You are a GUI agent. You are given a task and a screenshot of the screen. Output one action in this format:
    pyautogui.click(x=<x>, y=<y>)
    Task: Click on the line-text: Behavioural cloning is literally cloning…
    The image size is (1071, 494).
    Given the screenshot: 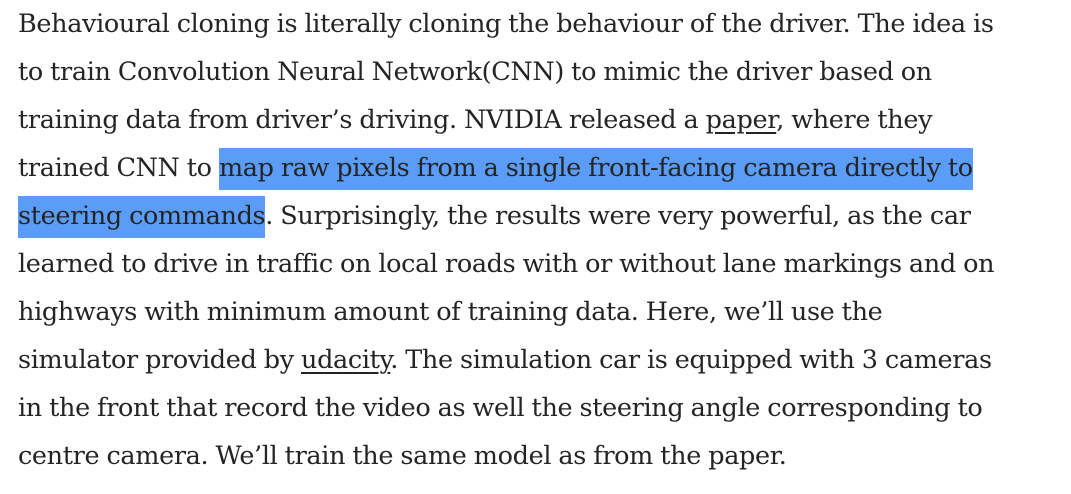 What is the action you would take?
    pyautogui.click(x=506, y=24)
    